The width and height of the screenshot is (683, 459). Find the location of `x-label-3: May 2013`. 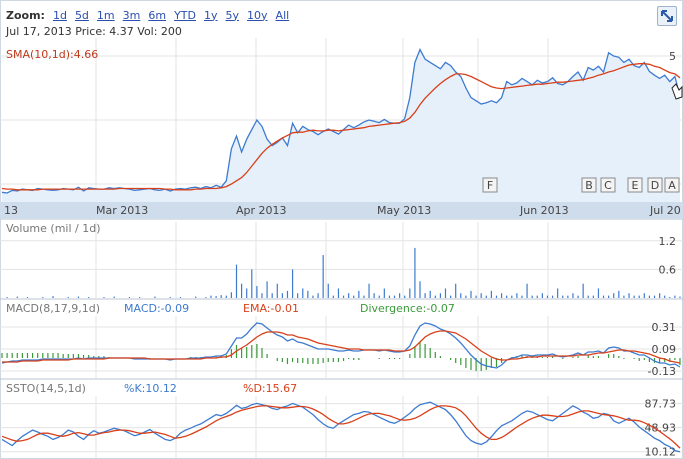

x-label-3: May 2013 is located at coordinates (404, 210).